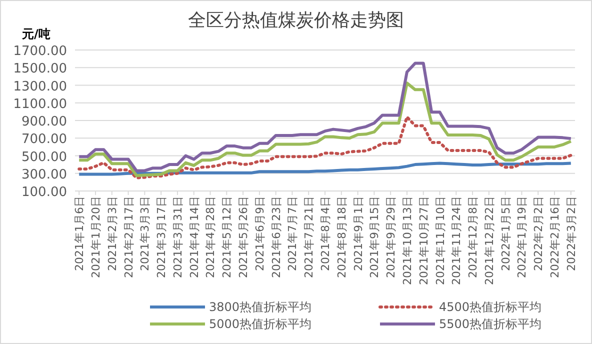 This screenshot has width=592, height=344. What do you see at coordinates (555, 237) in the screenshot?
I see `x-tick-label: 2022年2月16日` at bounding box center [555, 237].